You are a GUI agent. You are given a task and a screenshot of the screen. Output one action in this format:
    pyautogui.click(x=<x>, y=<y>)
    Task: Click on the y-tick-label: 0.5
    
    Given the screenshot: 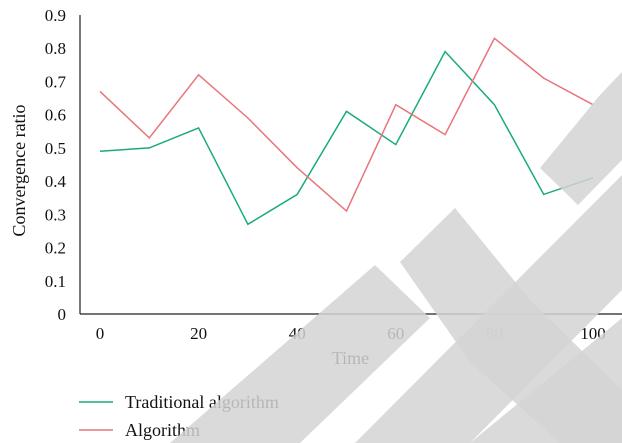 What is the action you would take?
    pyautogui.click(x=55, y=148)
    